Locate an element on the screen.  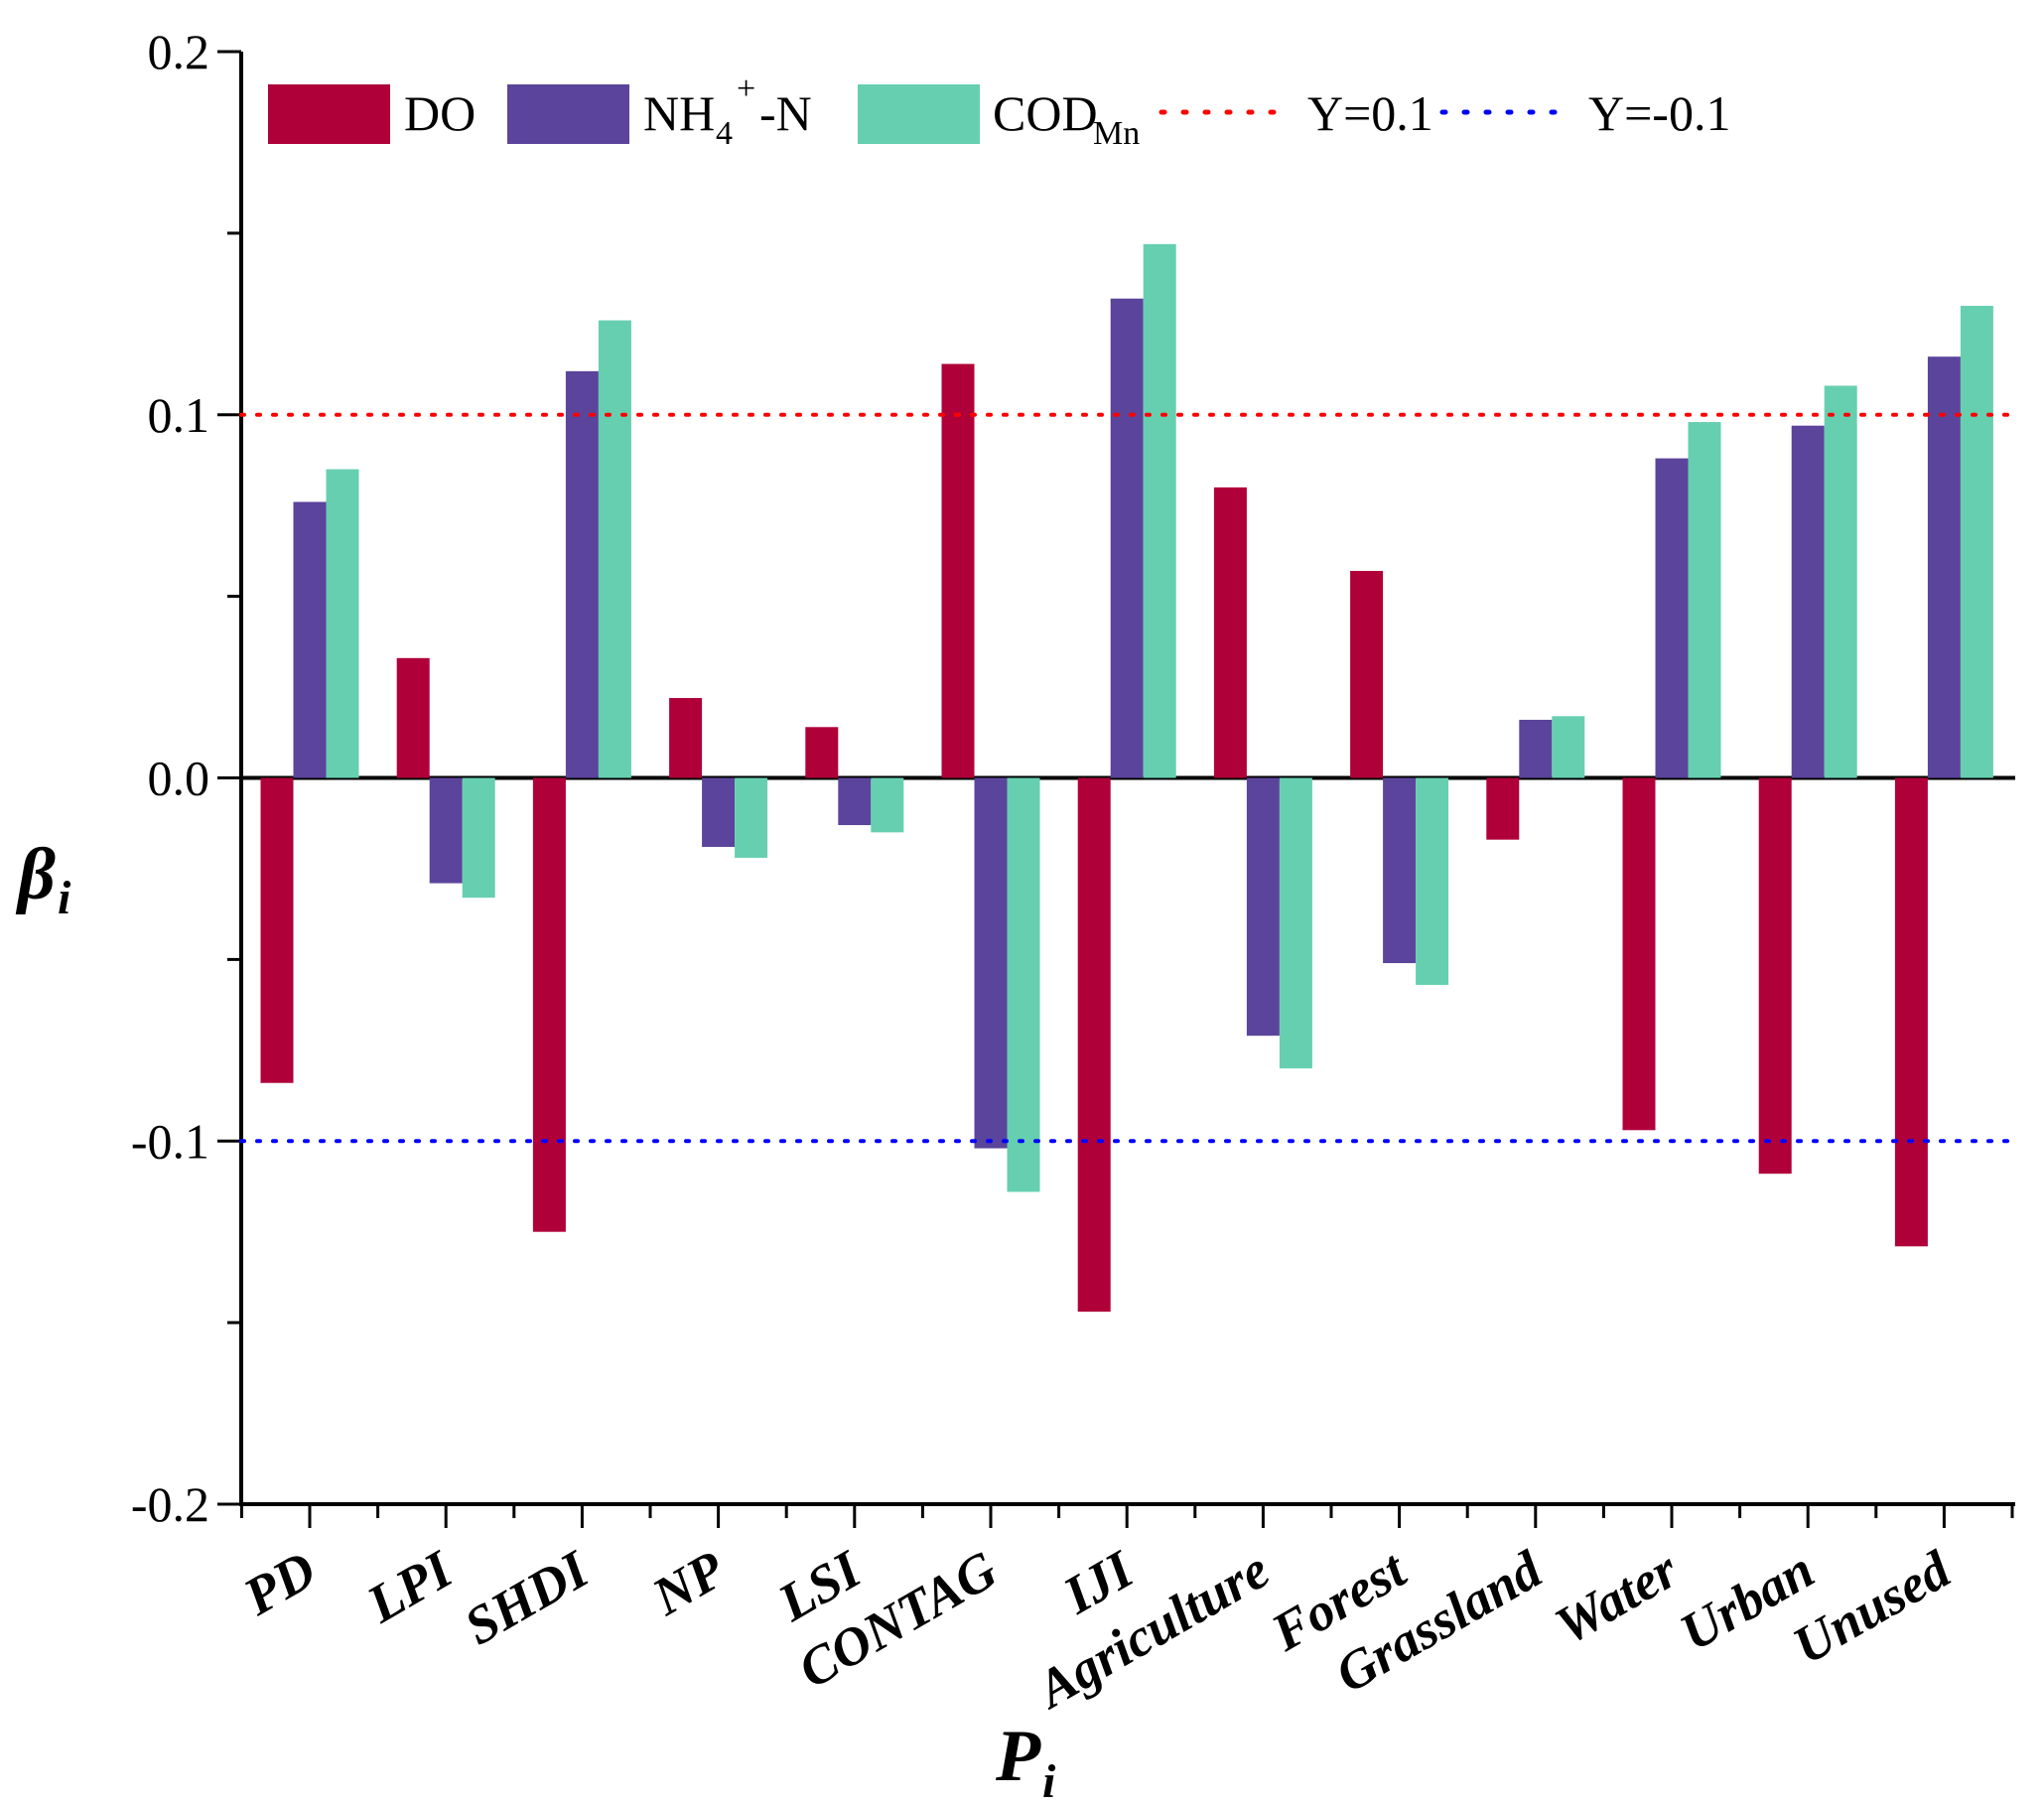
legend-swatch-codmn is located at coordinates (919, 114).